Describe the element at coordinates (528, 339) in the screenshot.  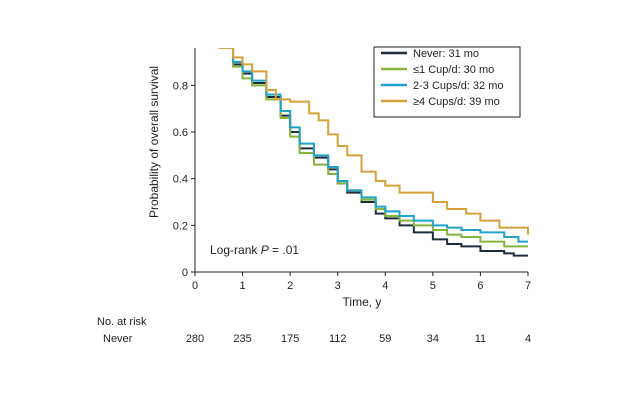
I see `risk-value: 4` at that location.